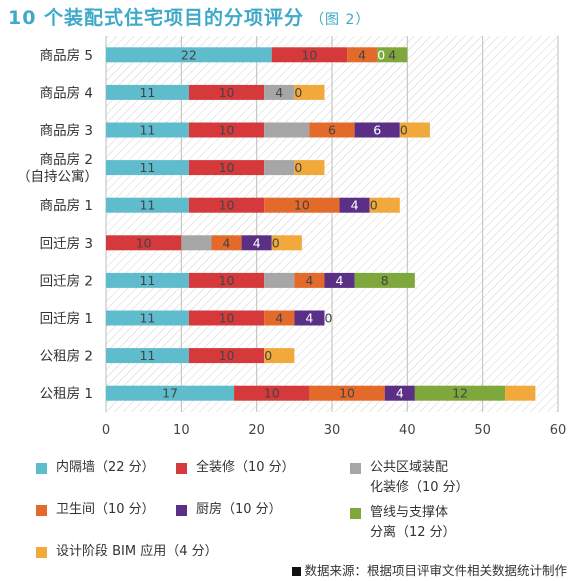 The height and width of the screenshot is (581, 577). Describe the element at coordinates (66, 244) in the screenshot. I see `category-label: 回迁房 3` at that location.